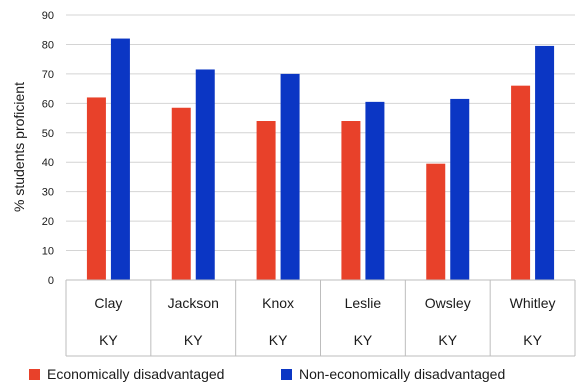  What do you see at coordinates (448, 303) in the screenshot?
I see `category-label: Owsley` at bounding box center [448, 303].